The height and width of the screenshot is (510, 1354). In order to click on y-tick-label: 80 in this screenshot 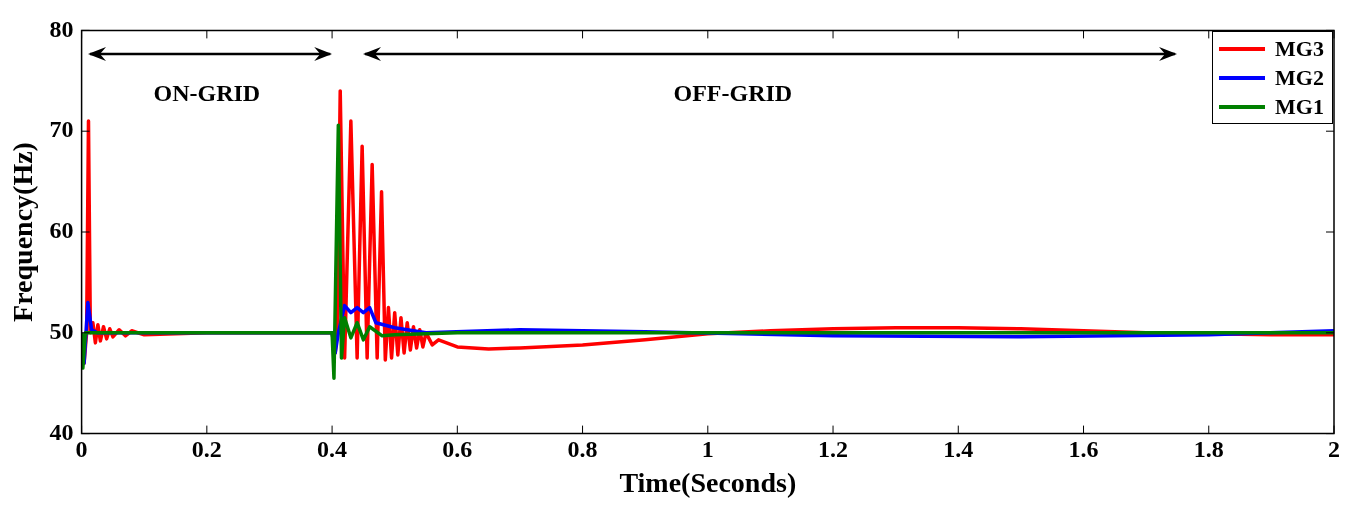, I will do `click(61, 28)`.